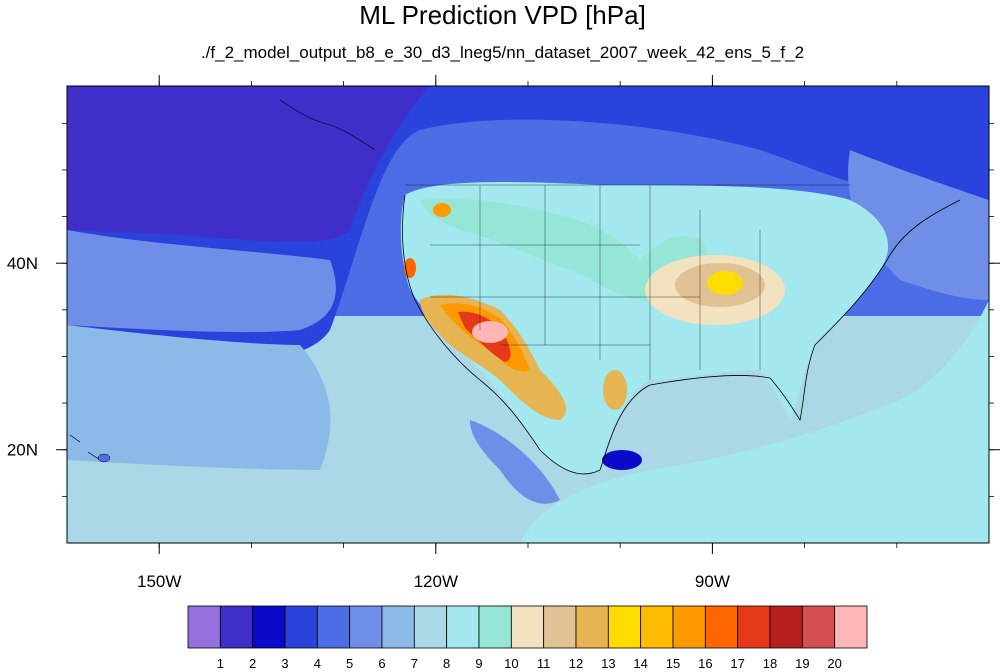 Image resolution: width=1005 pixels, height=672 pixels. What do you see at coordinates (159, 581) in the screenshot?
I see `lon-tick-label: 150W` at bounding box center [159, 581].